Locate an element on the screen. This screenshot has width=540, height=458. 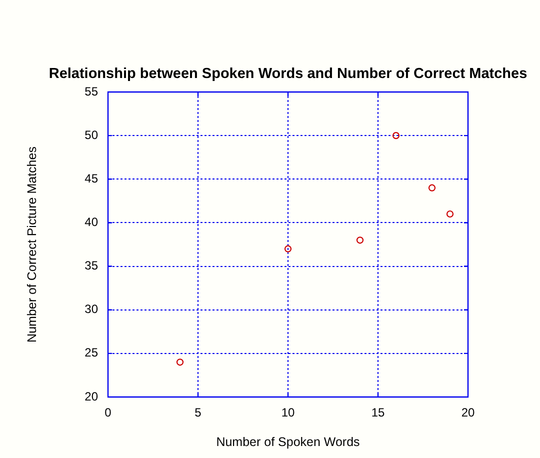
y-tick-label: 50 is located at coordinates (91, 135).